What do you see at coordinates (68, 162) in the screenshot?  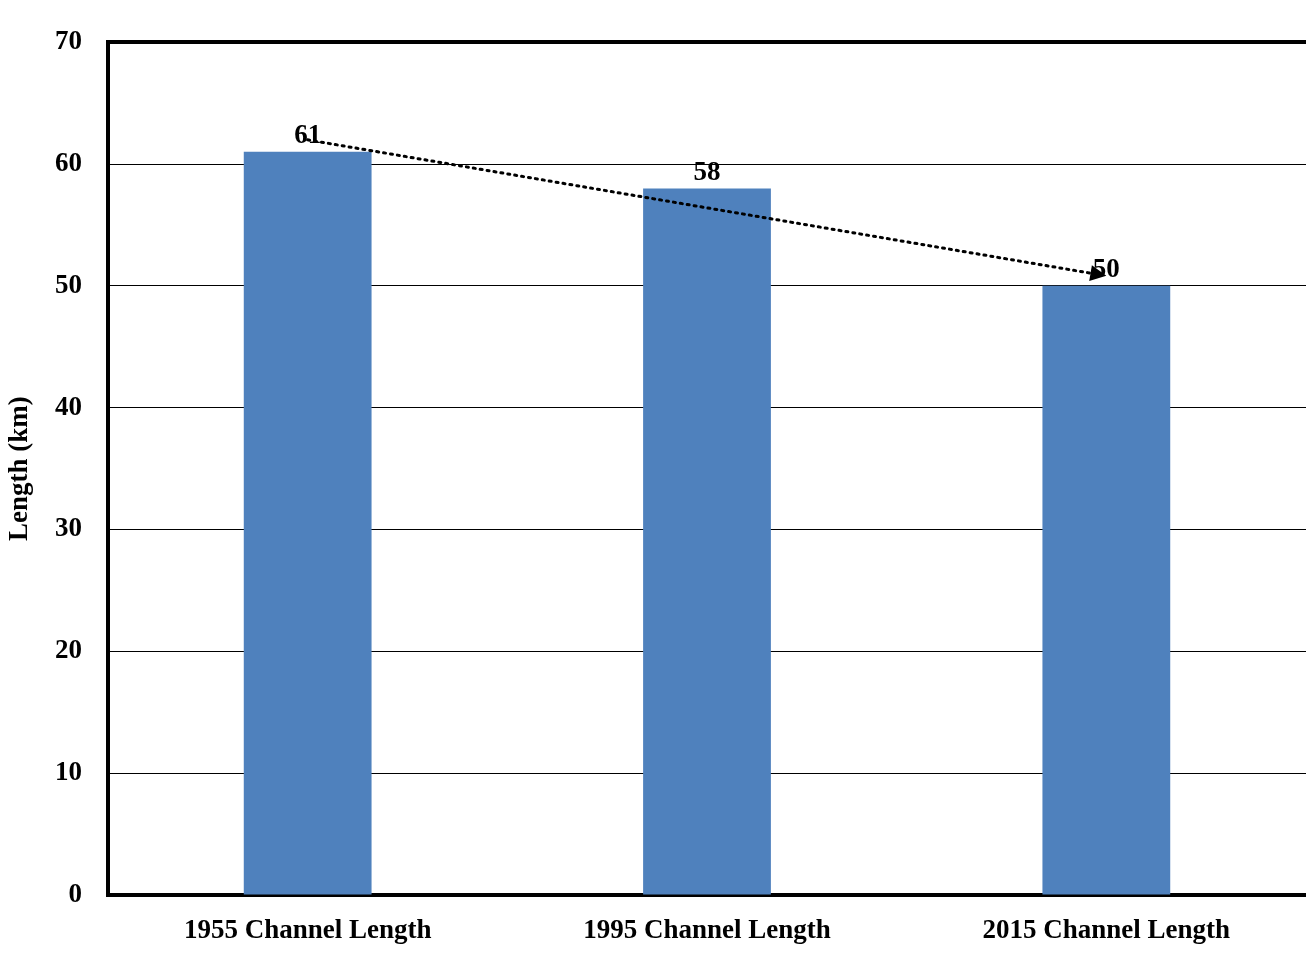 I see `y-tick-label: 60` at bounding box center [68, 162].